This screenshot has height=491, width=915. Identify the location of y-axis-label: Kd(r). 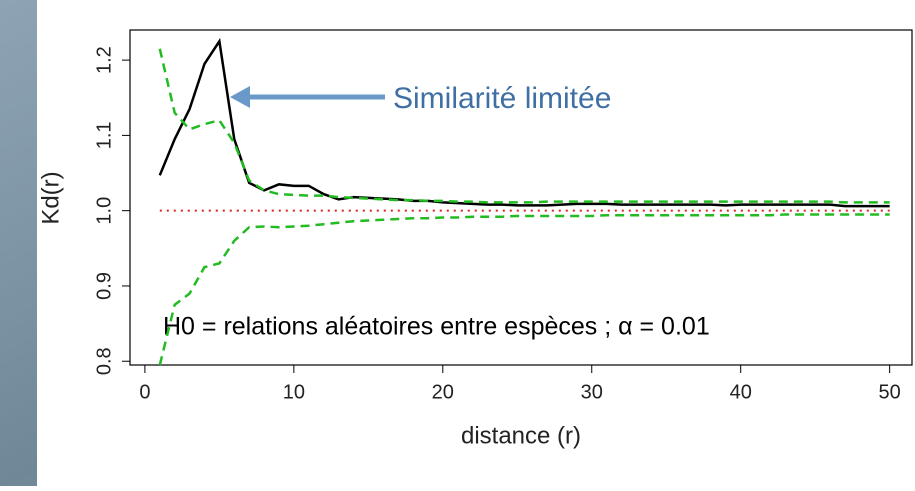
(50, 197).